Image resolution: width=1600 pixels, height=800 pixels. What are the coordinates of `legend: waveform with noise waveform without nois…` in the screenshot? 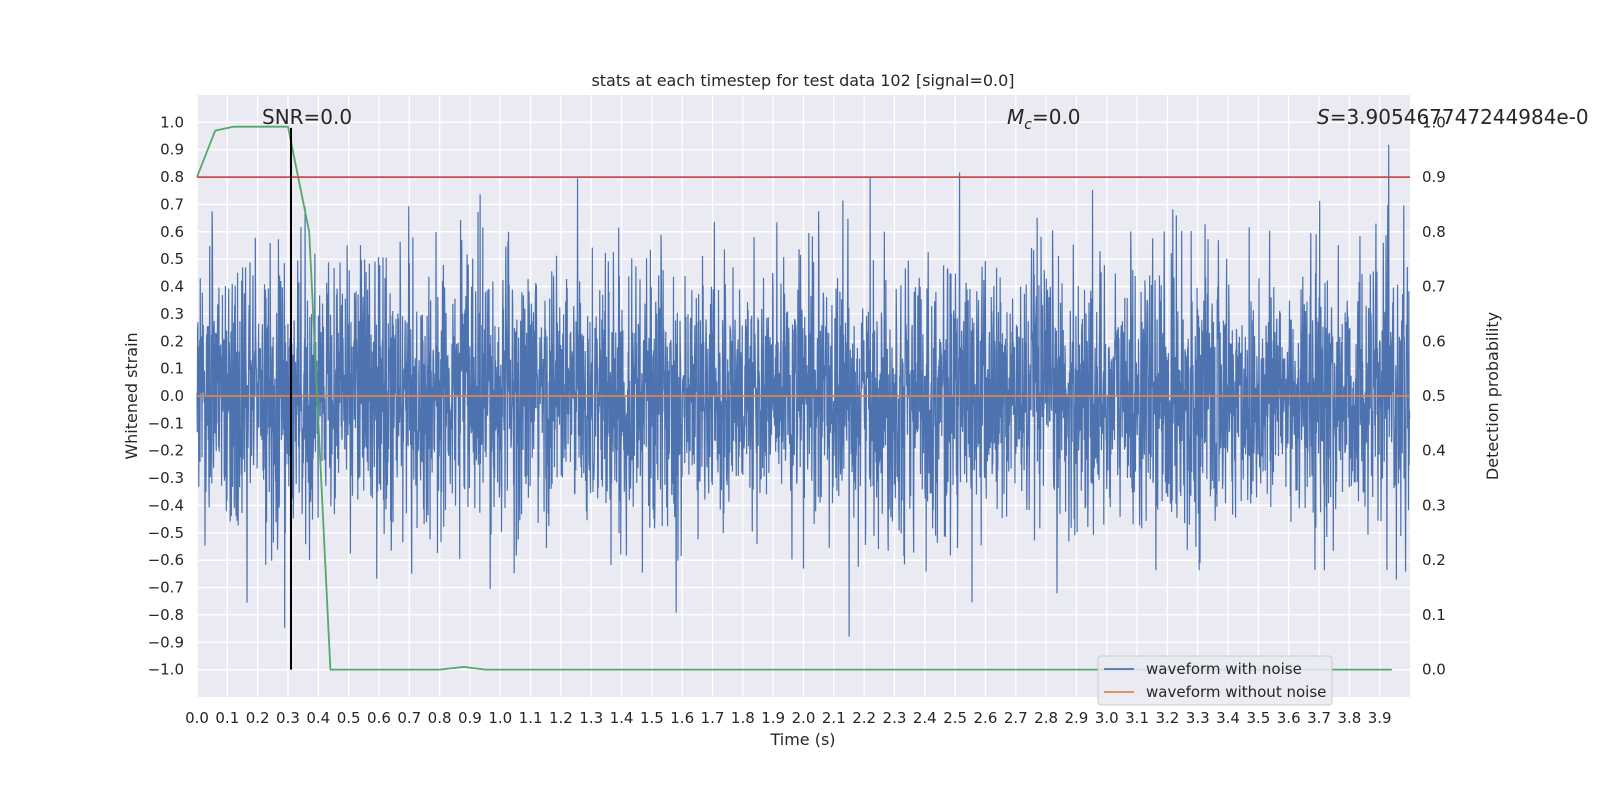 It's located at (1215, 680).